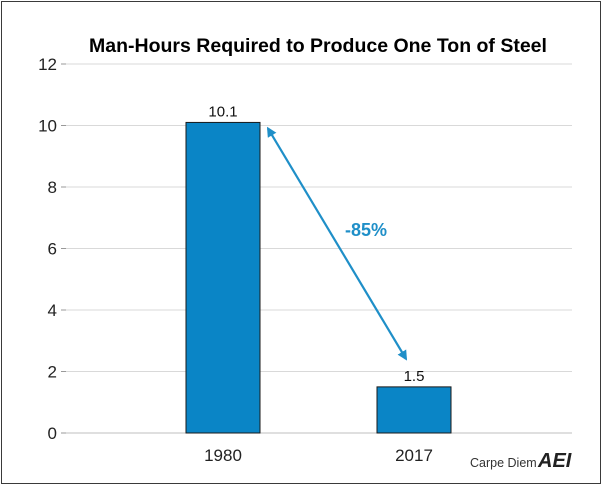 Image resolution: width=604 pixels, height=487 pixels. I want to click on y-axis-ticks: 0 2 4 6 8 10 12, so click(47, 249).